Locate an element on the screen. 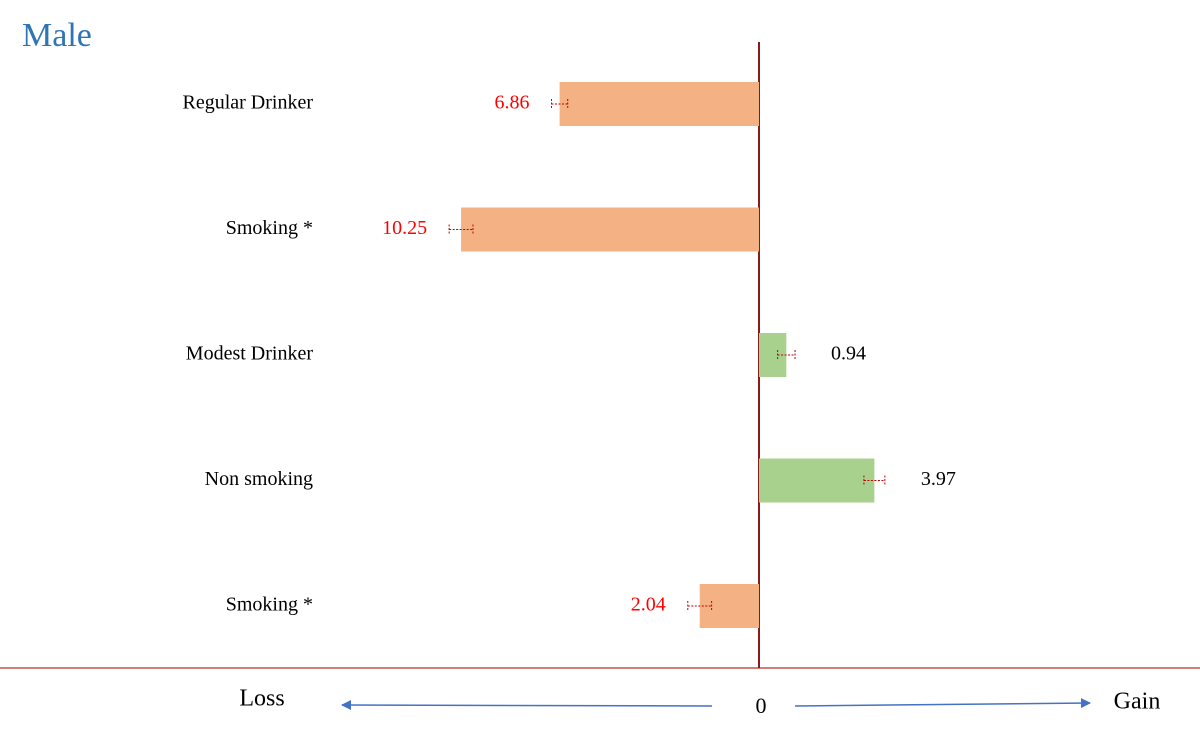 Image resolution: width=1200 pixels, height=732 pixels. value-label: 3.97 is located at coordinates (938, 479).